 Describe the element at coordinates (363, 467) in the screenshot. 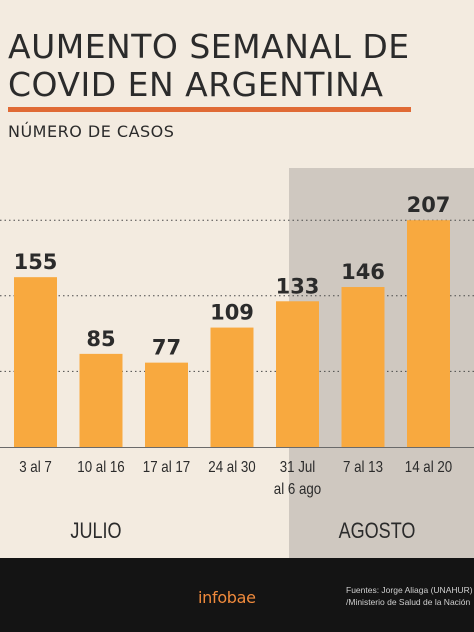

I see `x-tick-label: 7 al 13` at that location.